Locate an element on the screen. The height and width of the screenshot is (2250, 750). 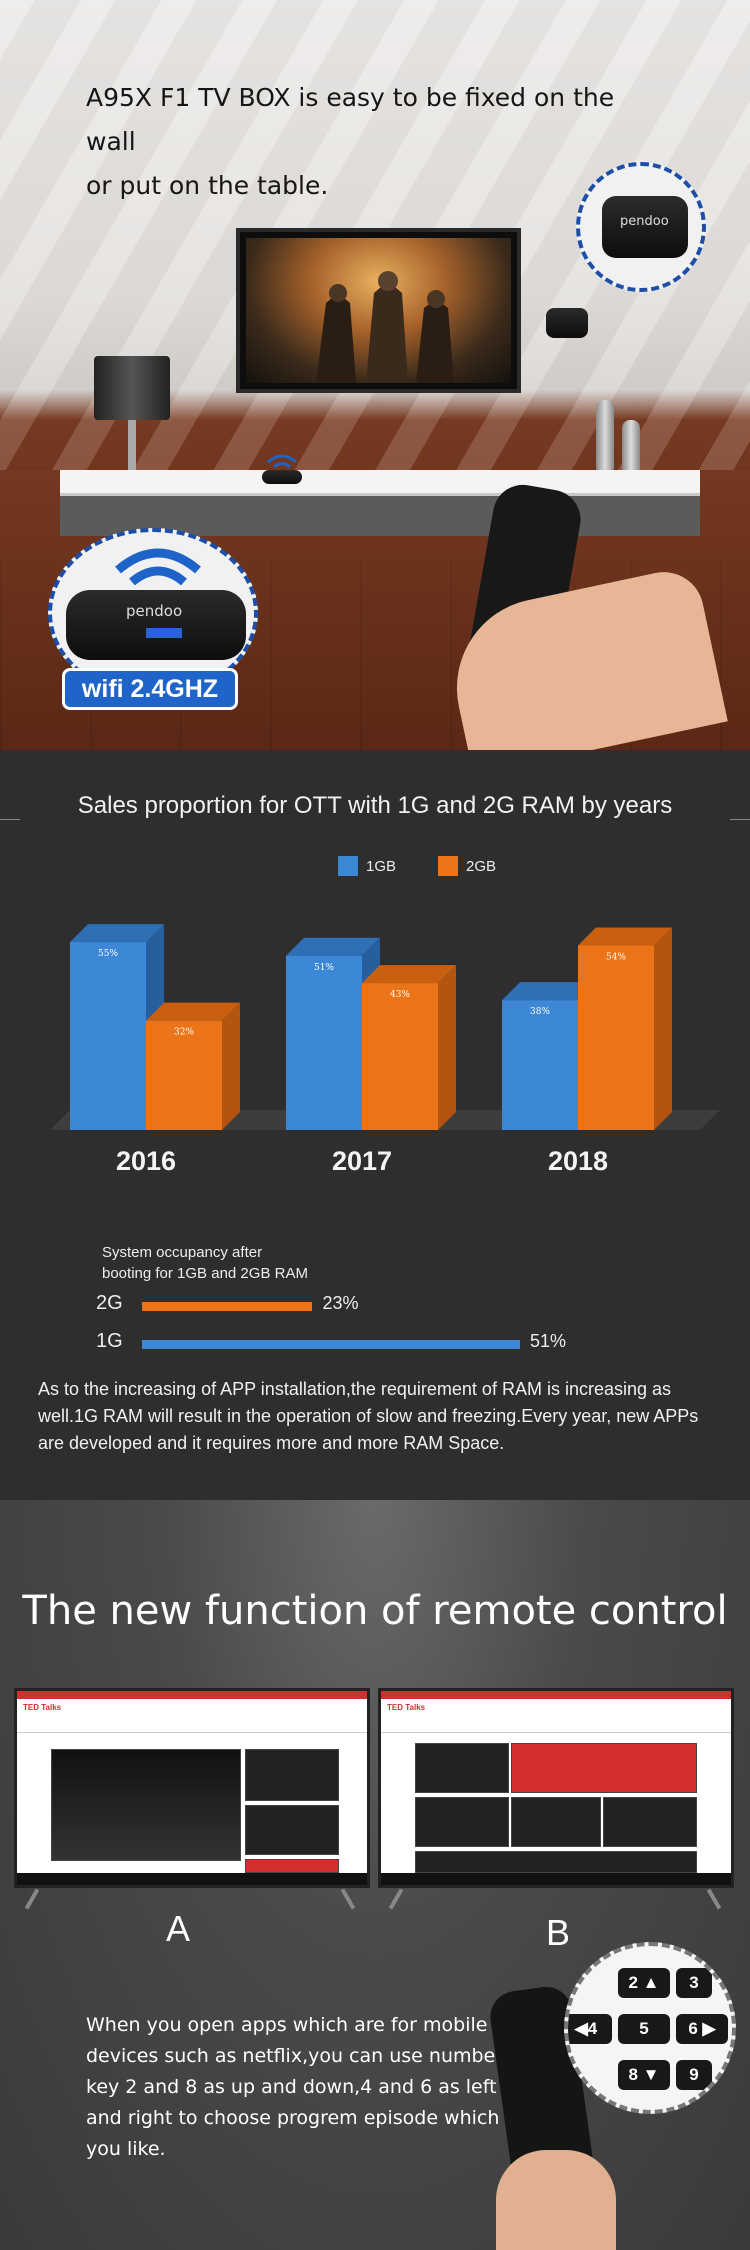
bar-side-2GB-2016 is located at coordinates (231, 1066).